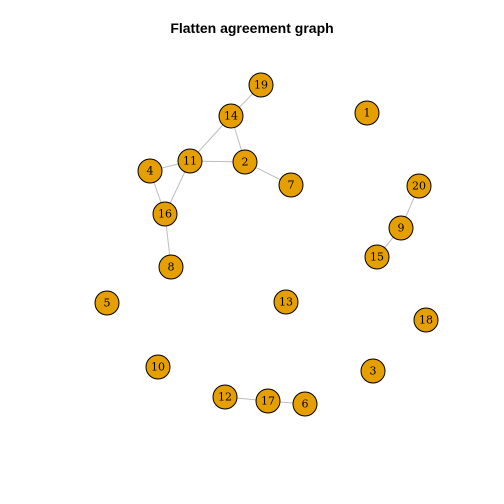  I want to click on node-label-11: 11, so click(190, 161).